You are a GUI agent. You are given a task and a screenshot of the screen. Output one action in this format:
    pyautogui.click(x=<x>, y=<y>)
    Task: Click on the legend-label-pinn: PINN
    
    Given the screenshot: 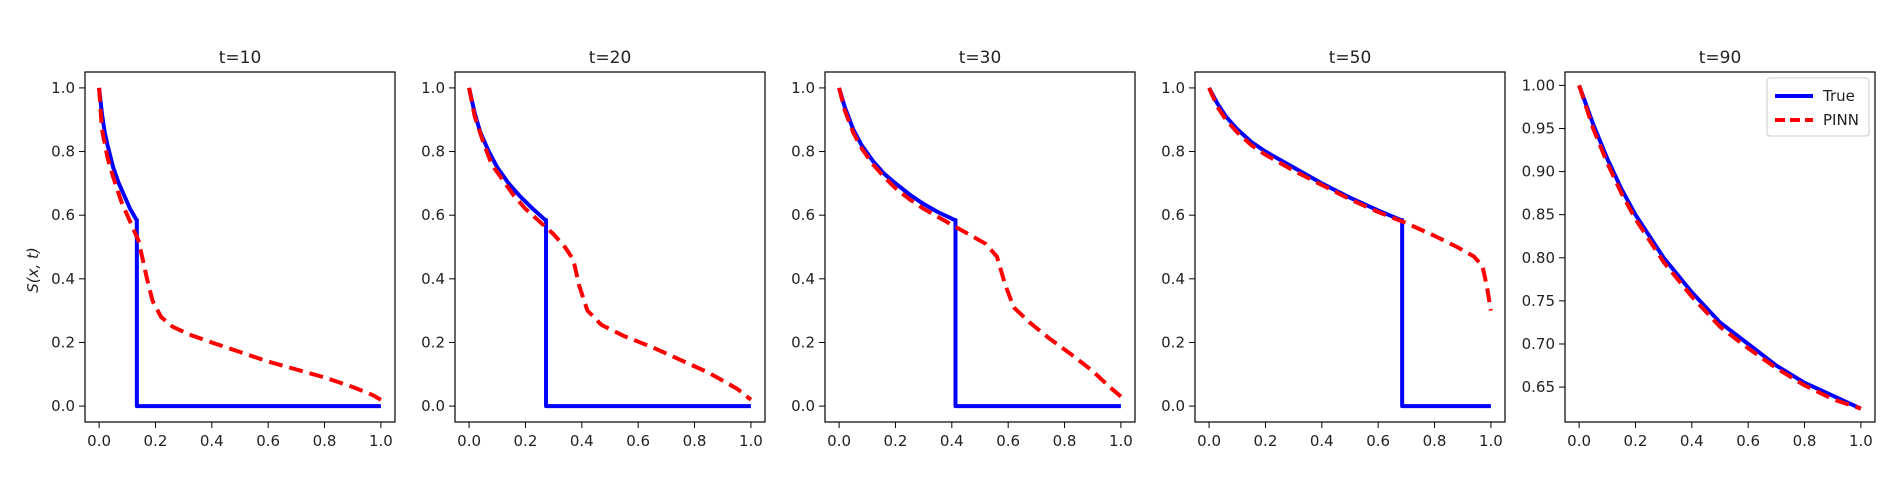 What is the action you would take?
    pyautogui.click(x=1841, y=120)
    